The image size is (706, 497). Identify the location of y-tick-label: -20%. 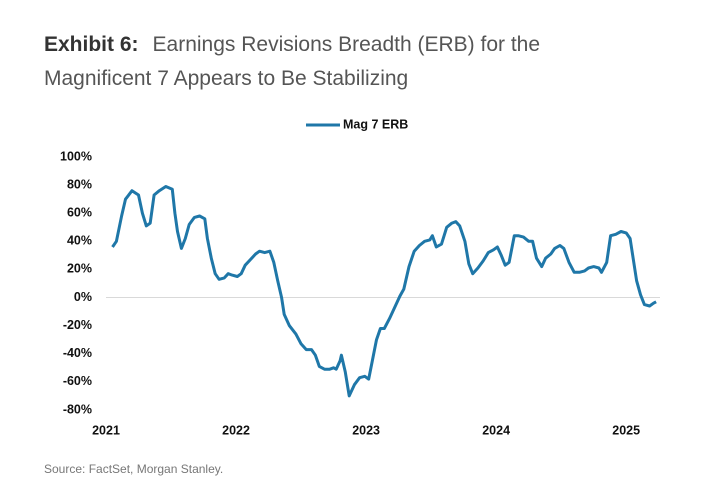
(77, 325).